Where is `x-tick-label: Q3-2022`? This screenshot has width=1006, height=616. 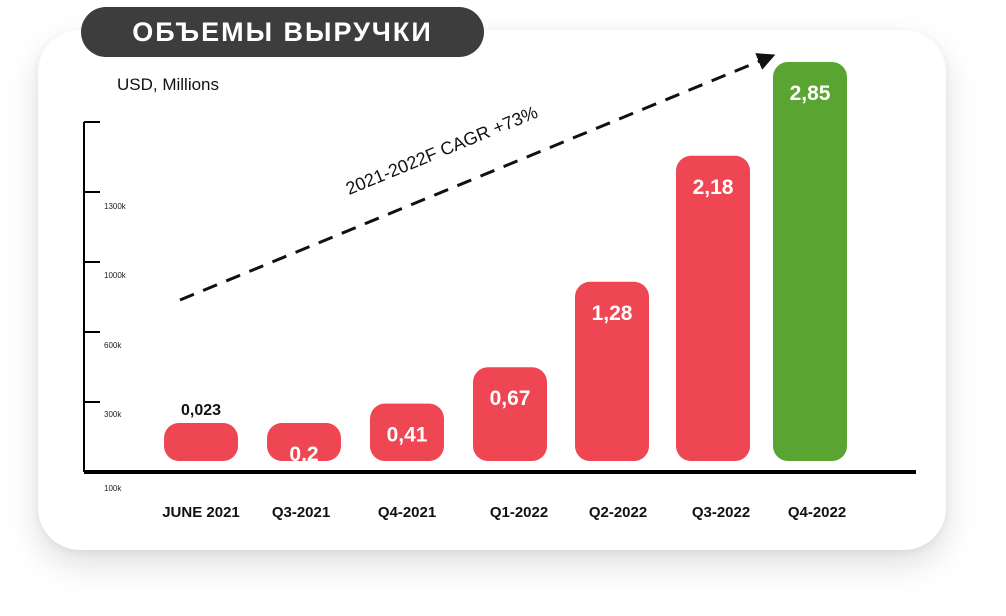 x-tick-label: Q3-2022 is located at coordinates (721, 512).